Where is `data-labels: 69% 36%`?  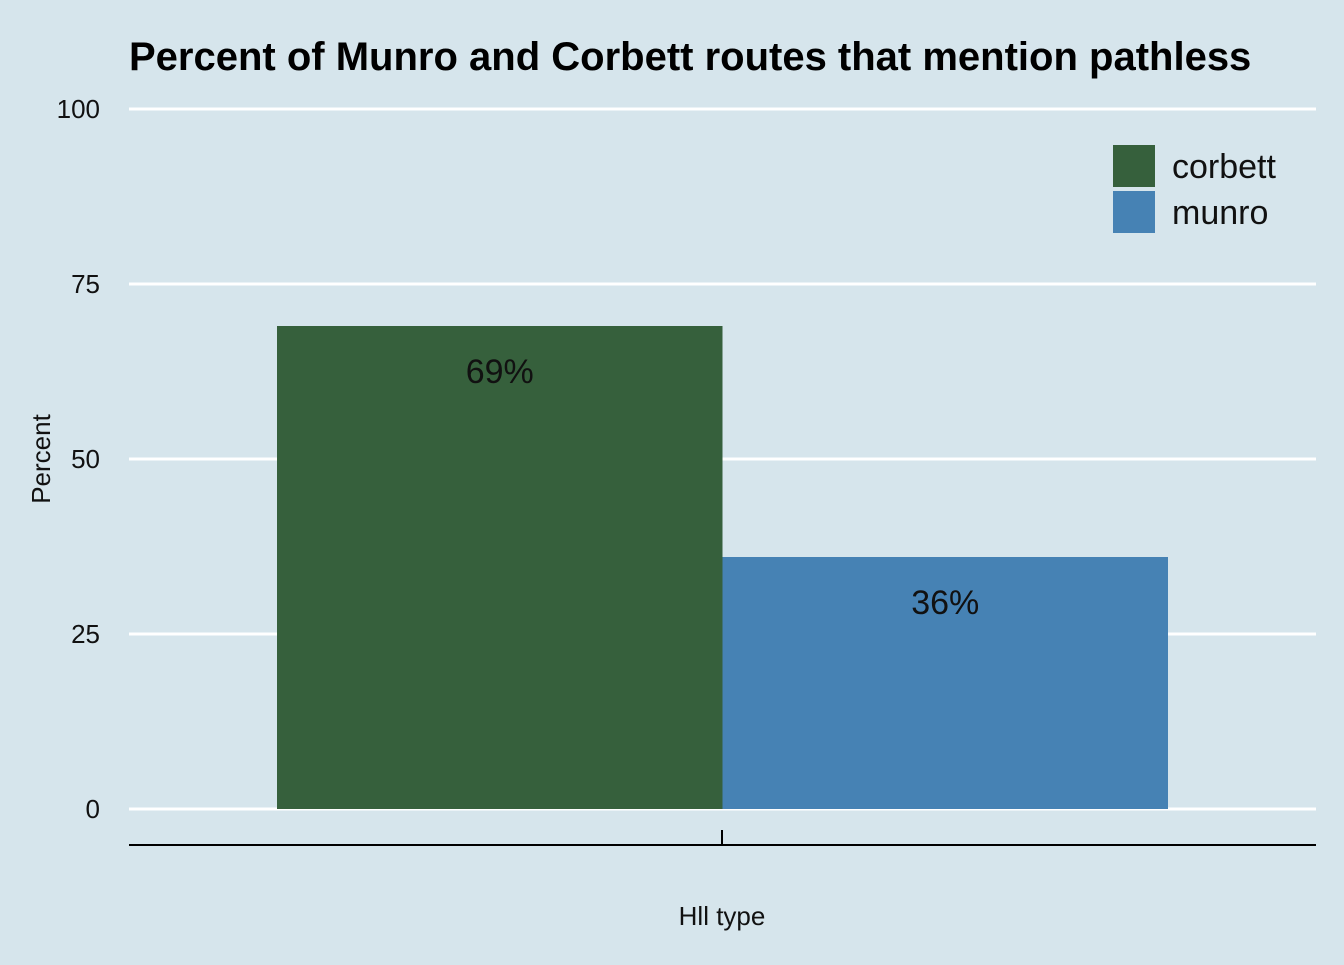
data-labels: 69% 36% is located at coordinates (723, 487).